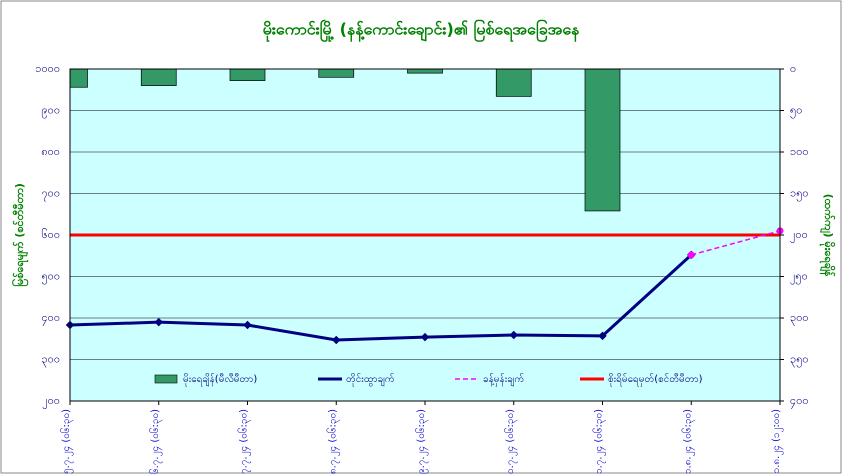  I want to click on y-tick-label: ၉၀၀, so click(50, 111).